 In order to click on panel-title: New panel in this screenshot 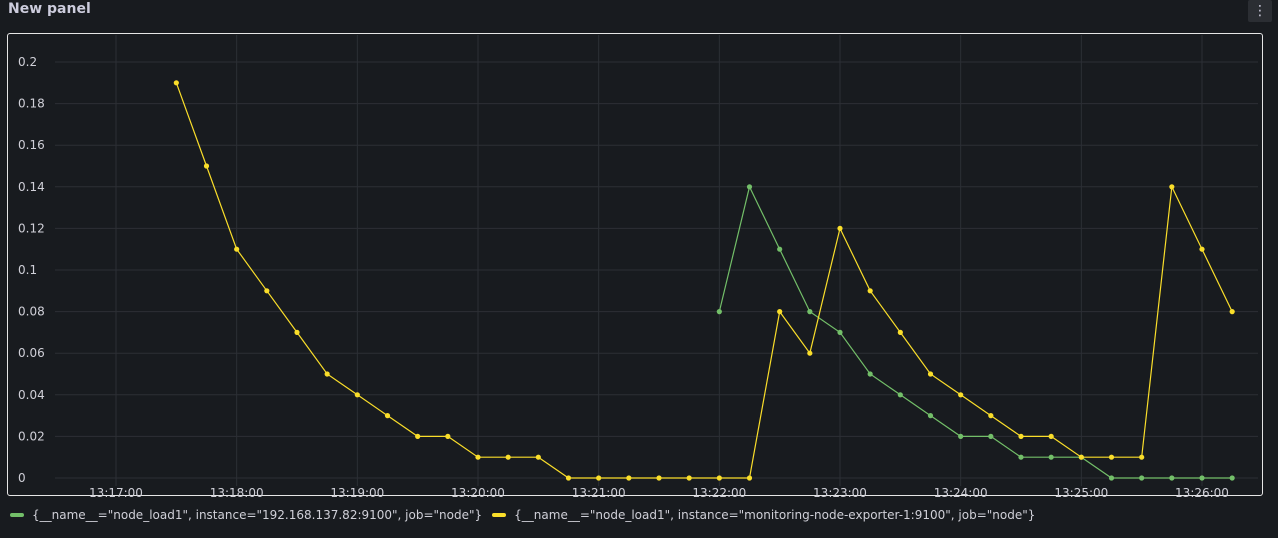, I will do `click(49, 9)`.